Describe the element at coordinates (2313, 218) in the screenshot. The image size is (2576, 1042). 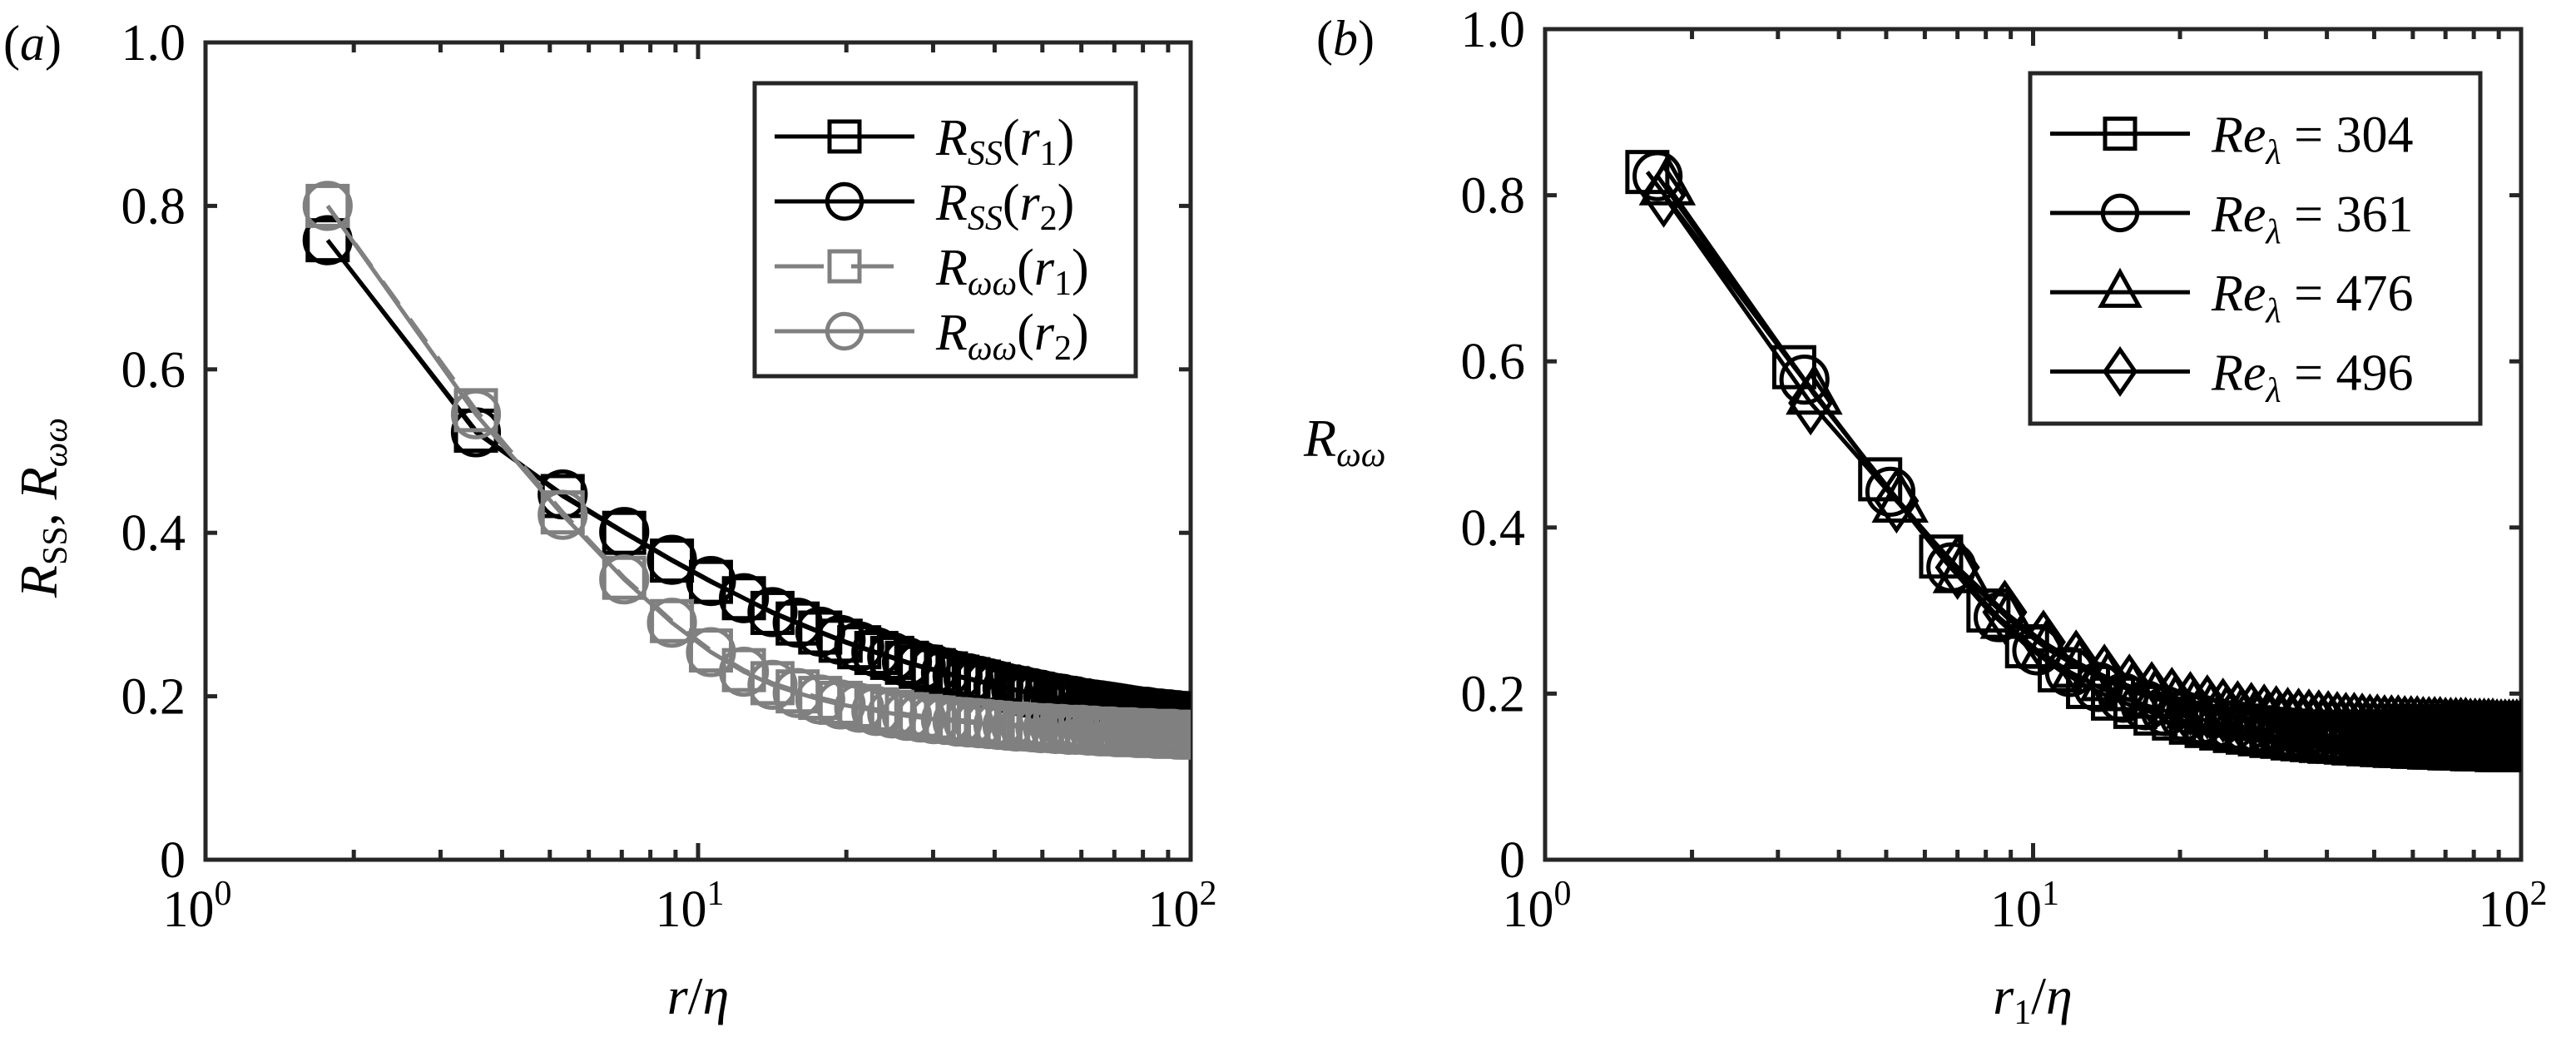
I see `legend-label: Reλ = 361` at that location.